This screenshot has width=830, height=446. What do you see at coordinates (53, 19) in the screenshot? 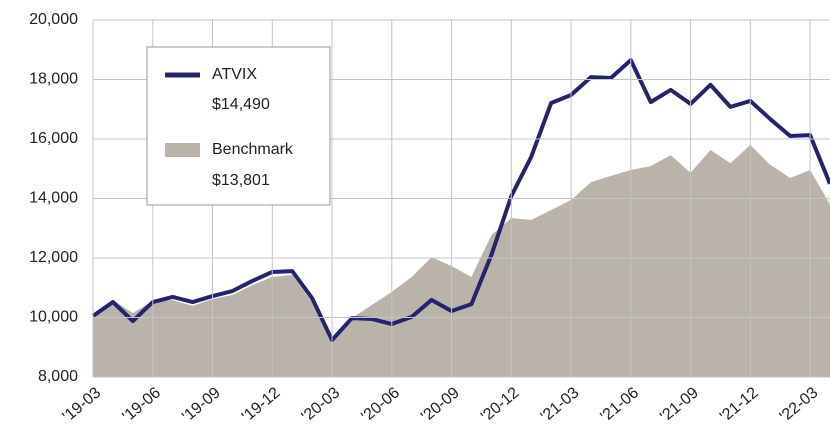
I see `y-tick-label: 20,000` at bounding box center [53, 19].